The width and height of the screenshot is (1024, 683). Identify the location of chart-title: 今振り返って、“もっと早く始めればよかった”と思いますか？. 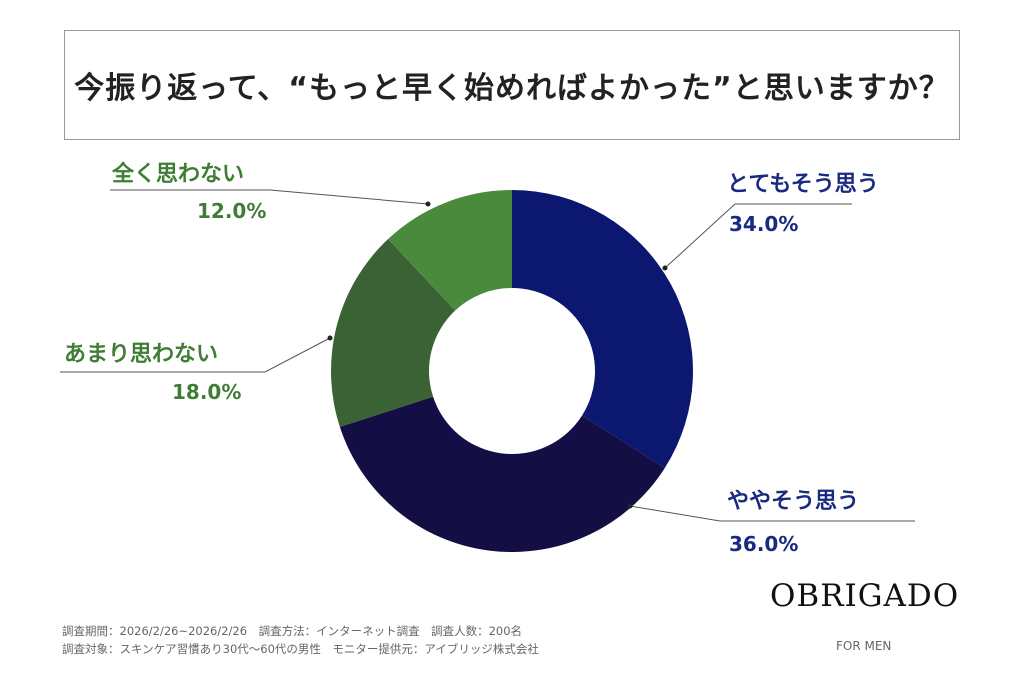
(512, 88).